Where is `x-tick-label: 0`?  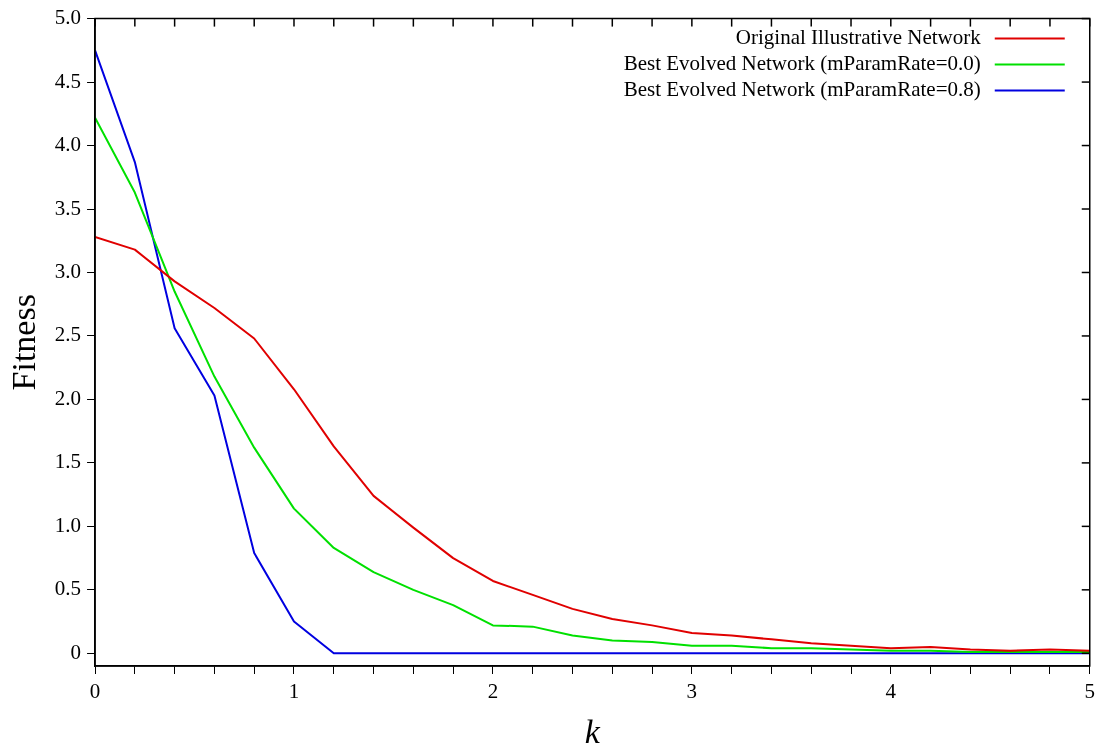
x-tick-label: 0 is located at coordinates (95, 691).